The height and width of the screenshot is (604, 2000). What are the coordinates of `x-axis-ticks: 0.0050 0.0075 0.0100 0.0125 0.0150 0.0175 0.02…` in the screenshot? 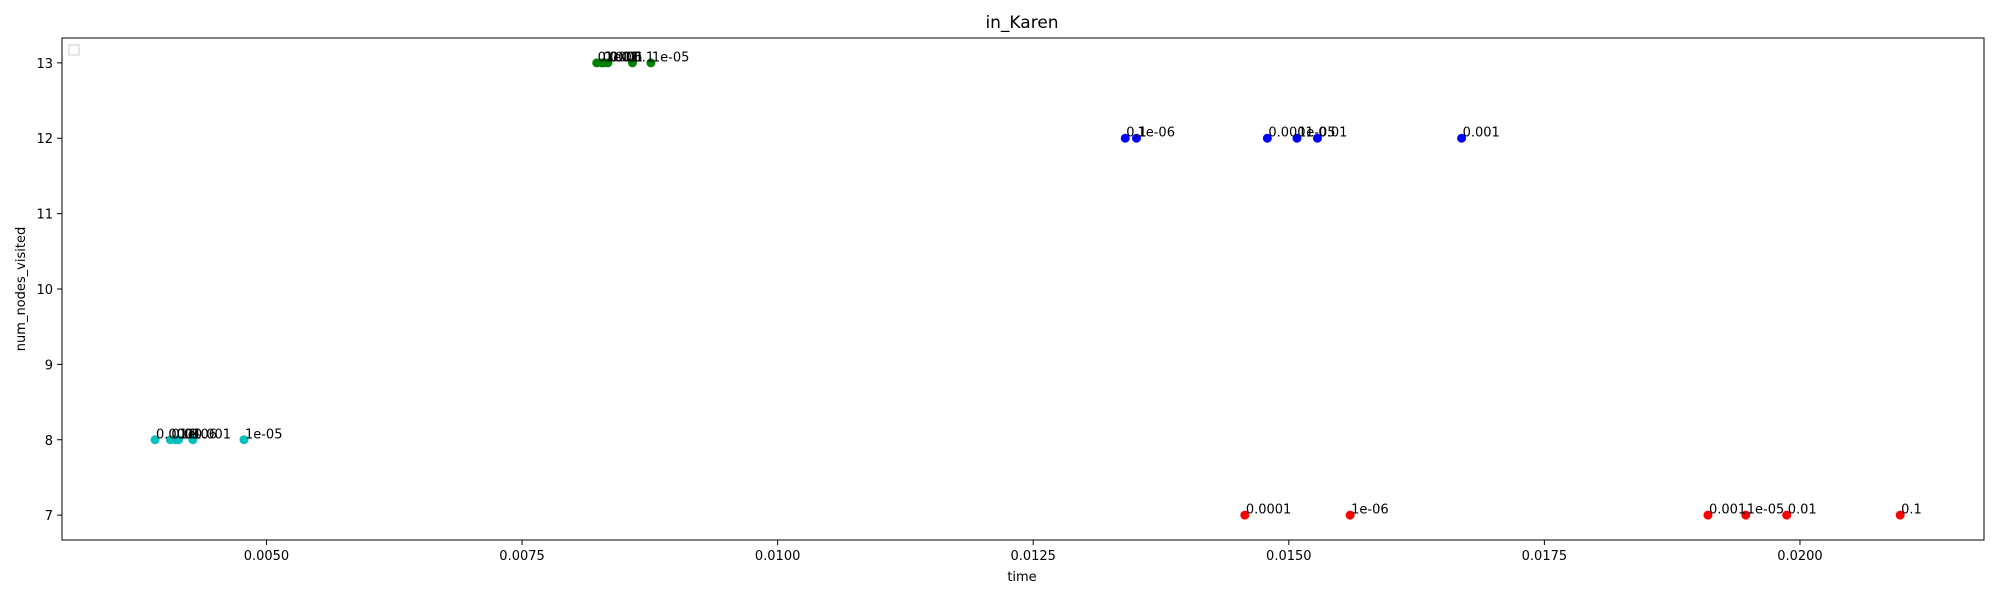 It's located at (1033, 552).